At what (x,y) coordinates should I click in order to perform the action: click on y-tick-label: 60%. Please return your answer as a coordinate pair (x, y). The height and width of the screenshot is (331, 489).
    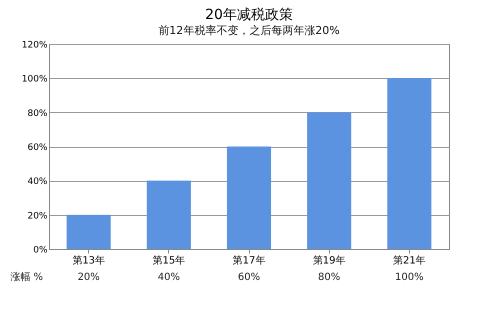
    Looking at the image, I should click on (37, 148).